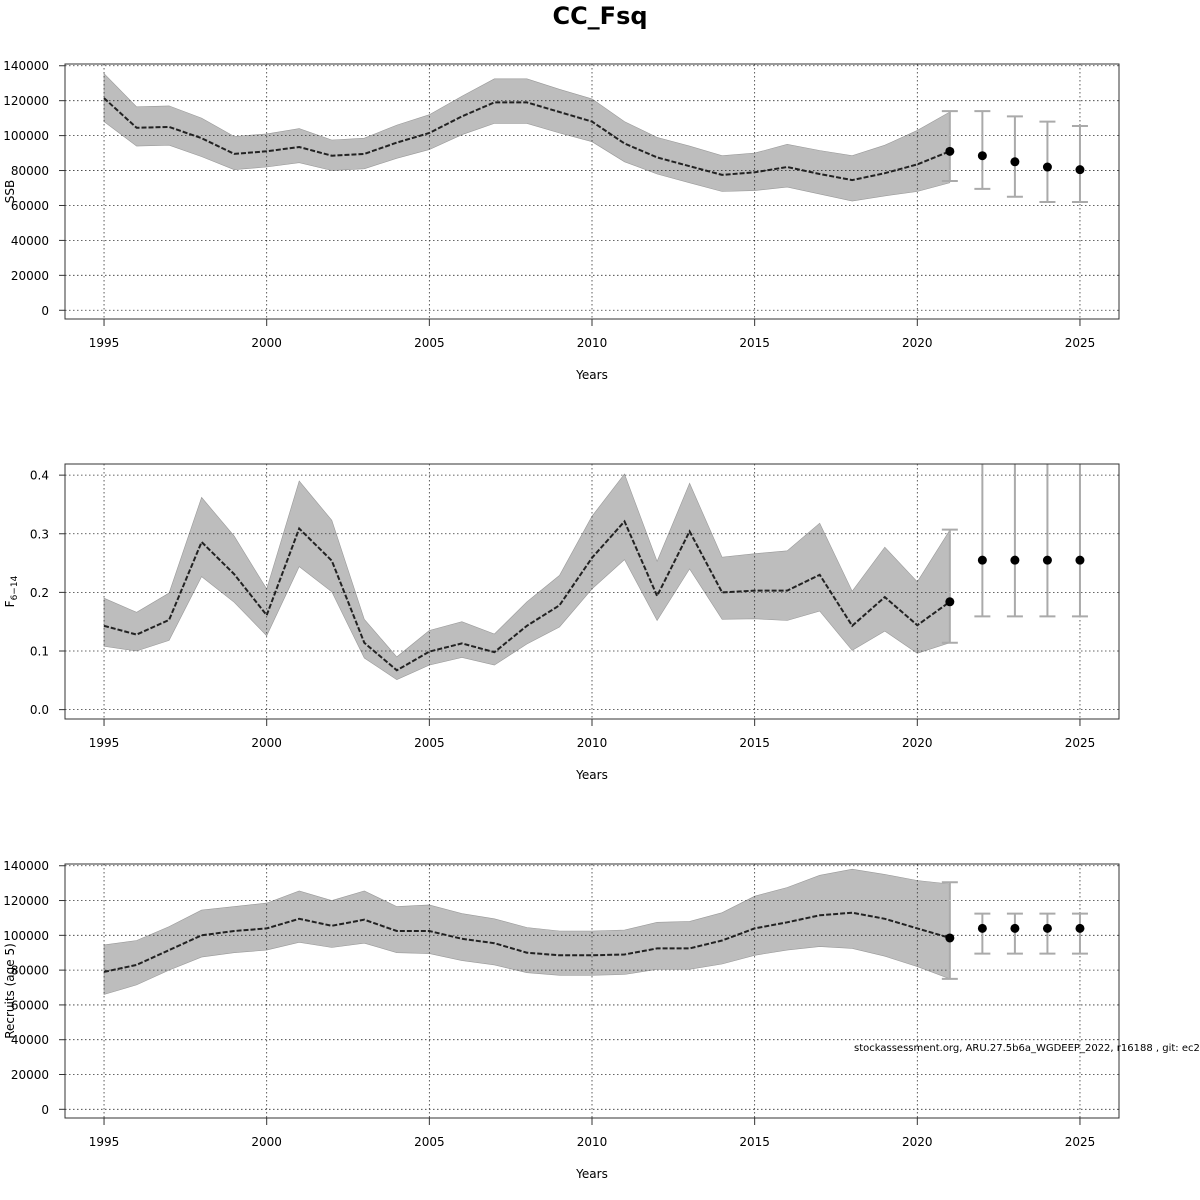  I want to click on y-axis-label-main: Recruits (age 5), so click(10, 991).